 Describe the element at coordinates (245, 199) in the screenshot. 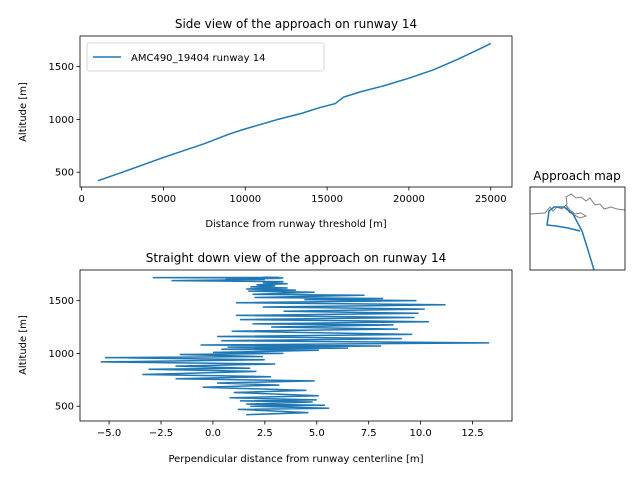

I see `side-view-xtick-label: 10000` at that location.